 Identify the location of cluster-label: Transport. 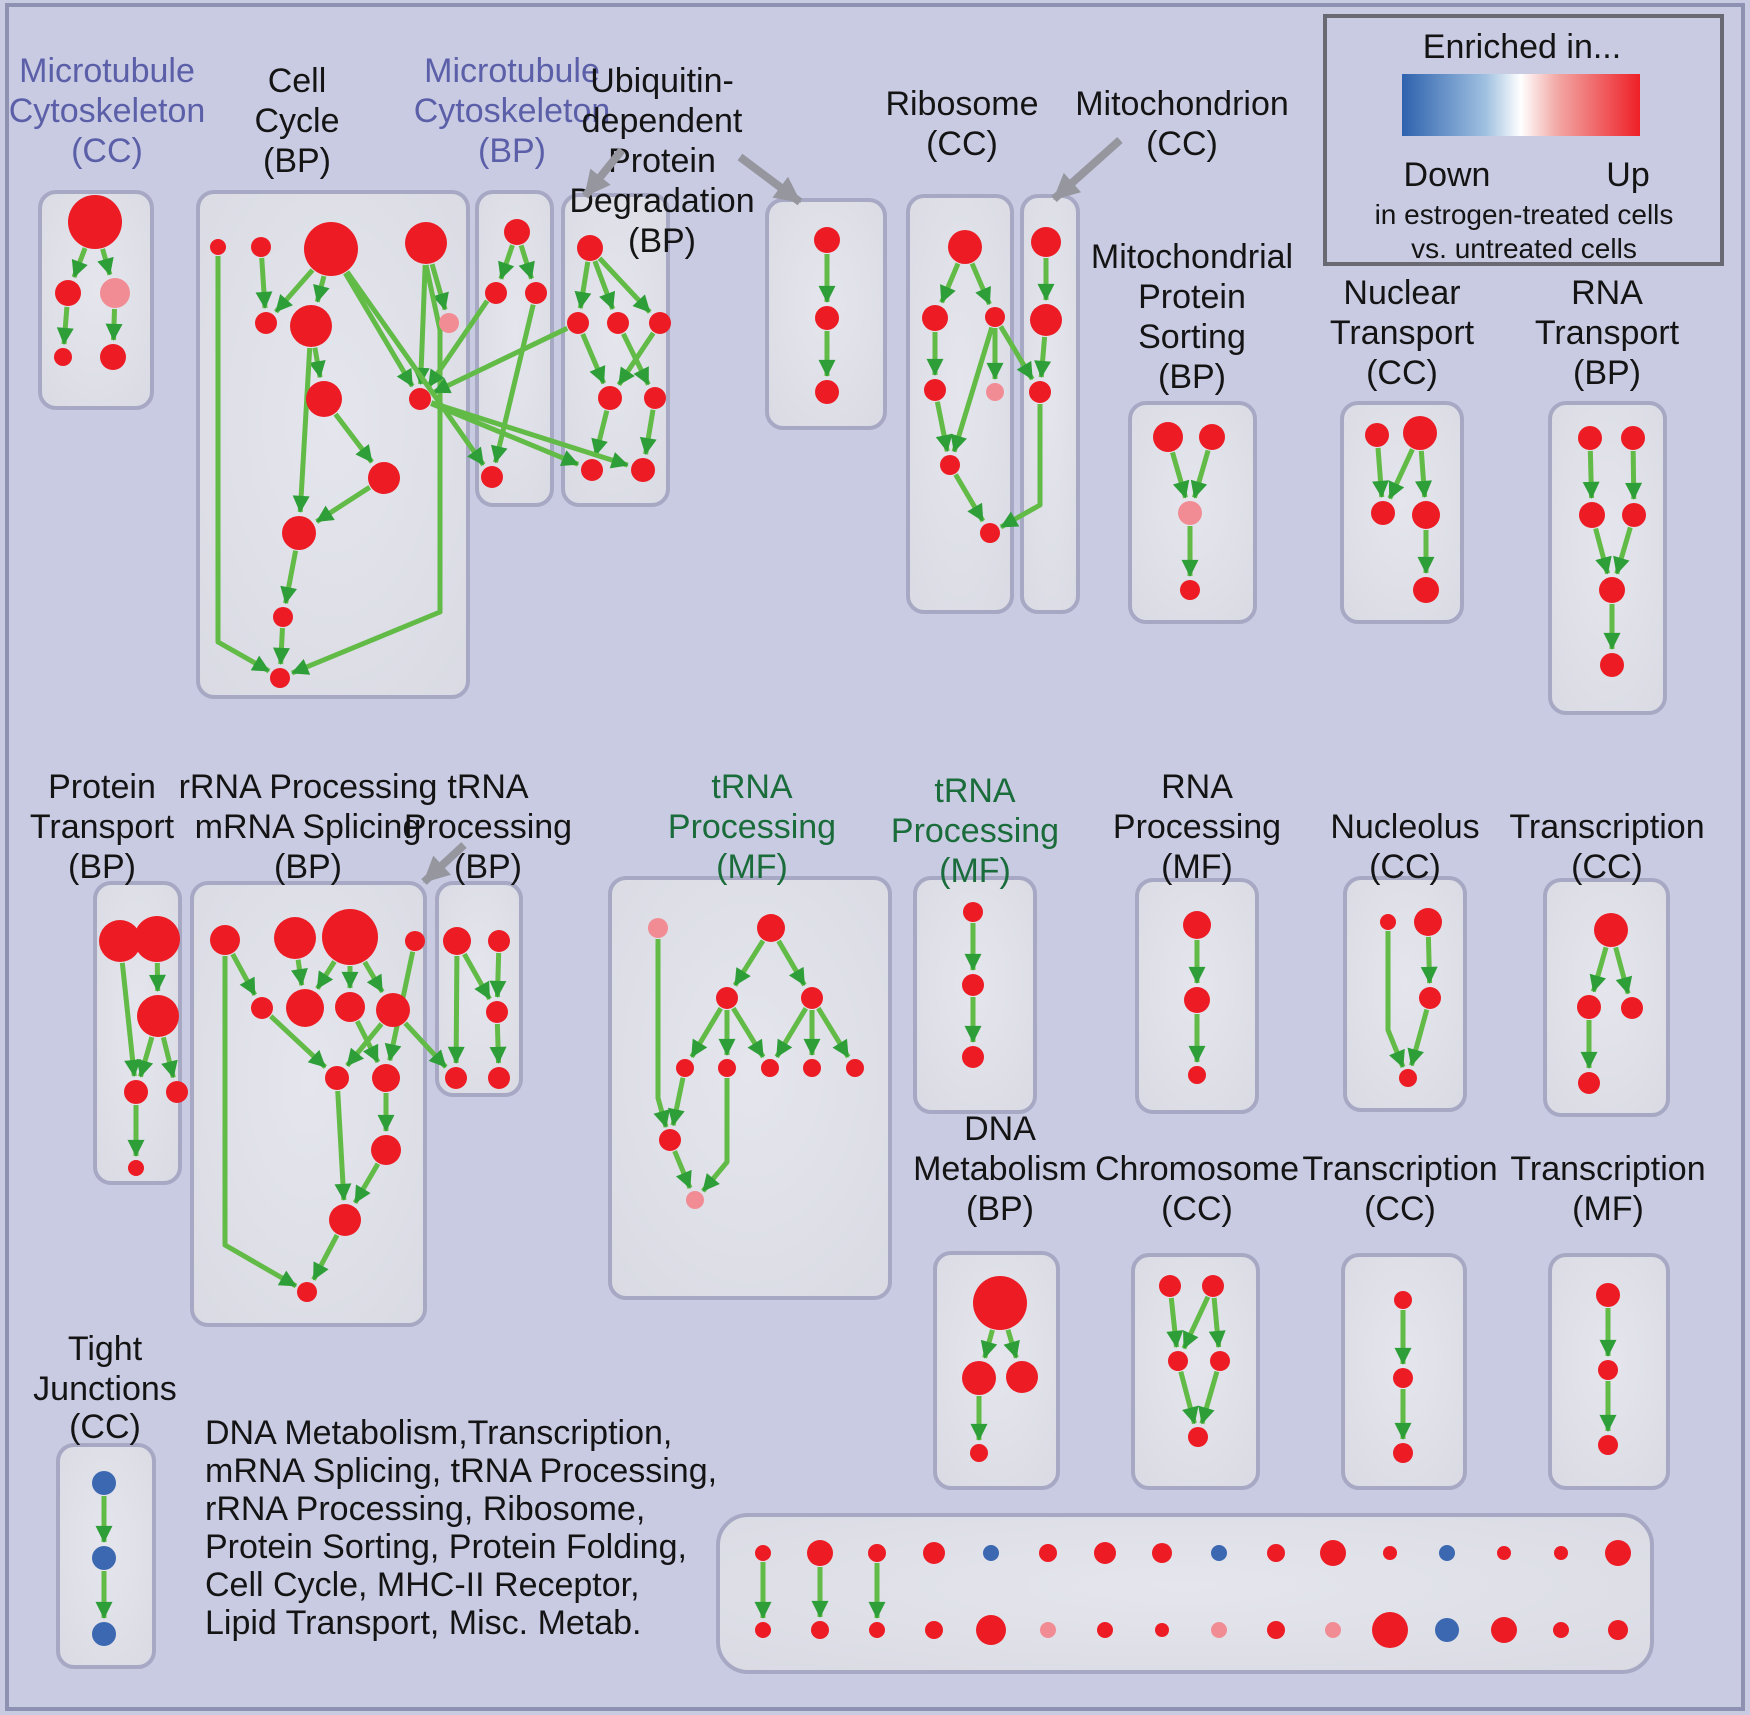
(1607, 333).